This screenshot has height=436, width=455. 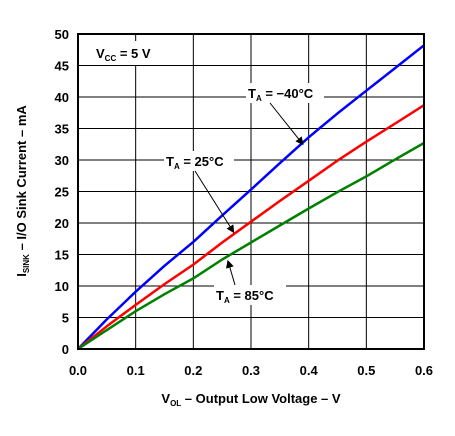 I want to click on label-minus40-bg, so click(x=285, y=93).